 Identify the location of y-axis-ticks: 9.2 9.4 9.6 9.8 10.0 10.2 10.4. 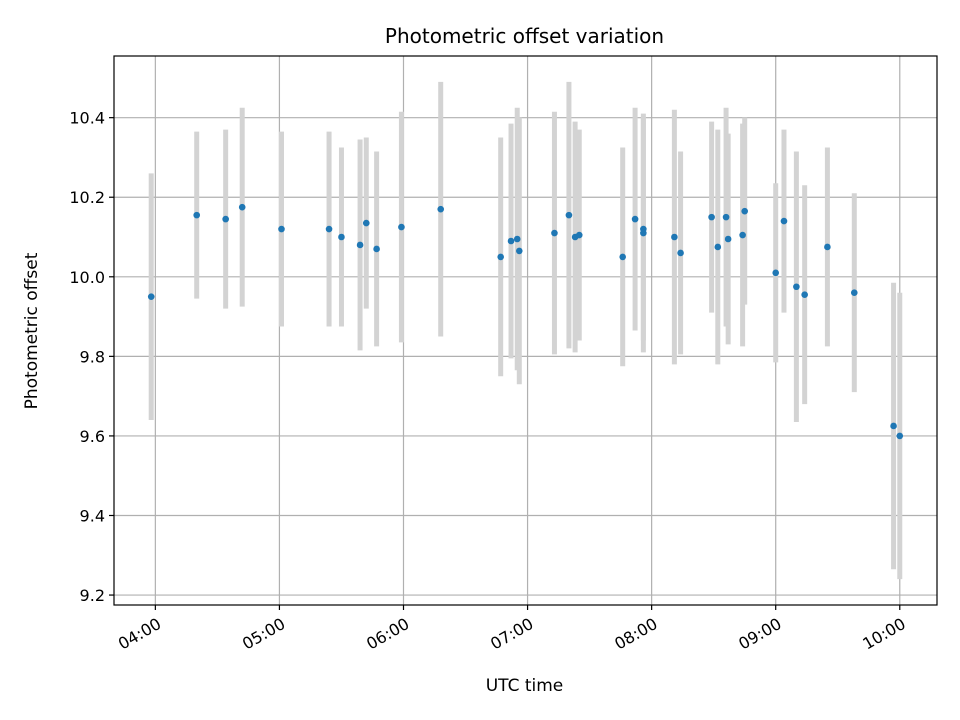
(91, 357).